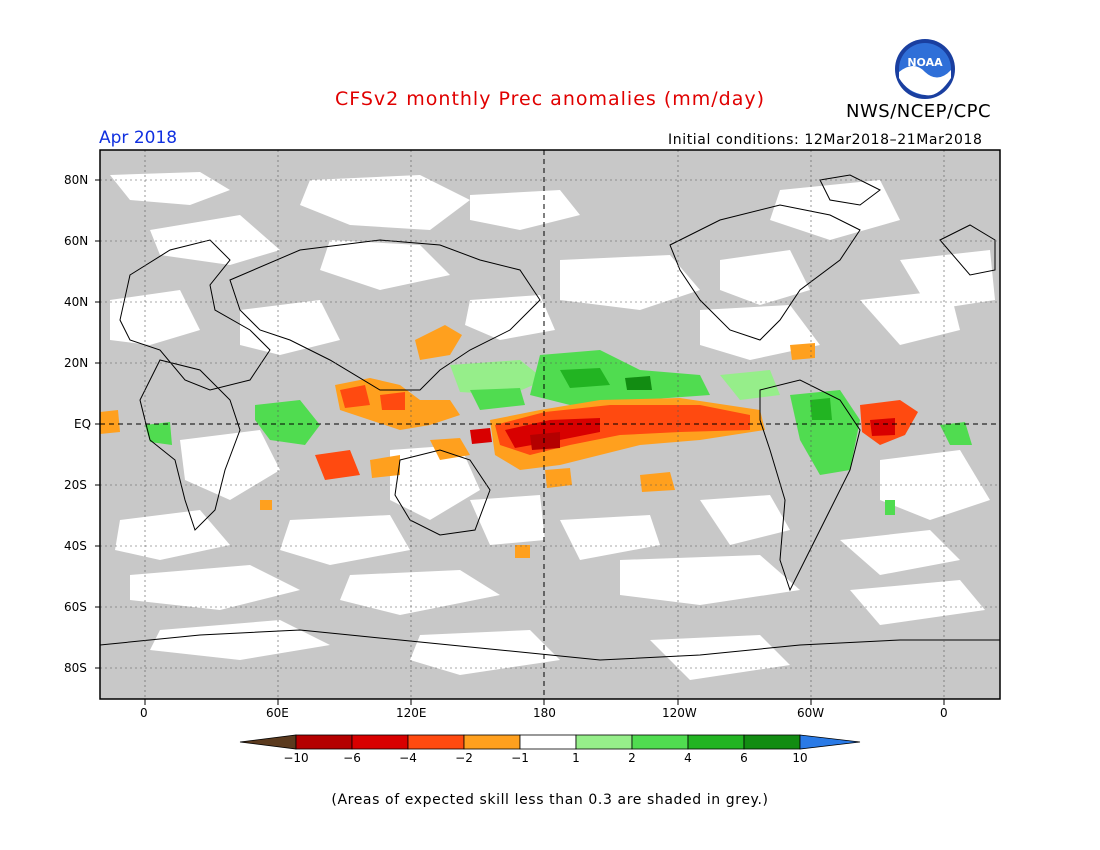  What do you see at coordinates (76, 241) in the screenshot?
I see `lat-label: 60N` at bounding box center [76, 241].